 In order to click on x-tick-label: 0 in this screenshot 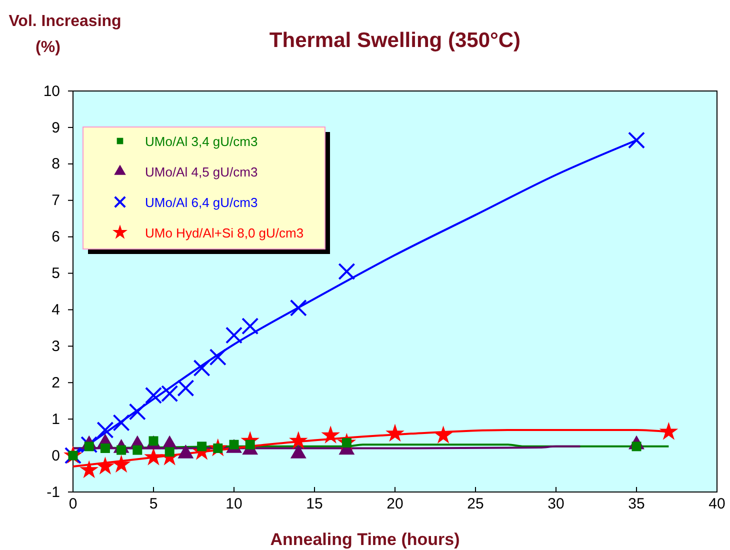, I will do `click(73, 504)`.